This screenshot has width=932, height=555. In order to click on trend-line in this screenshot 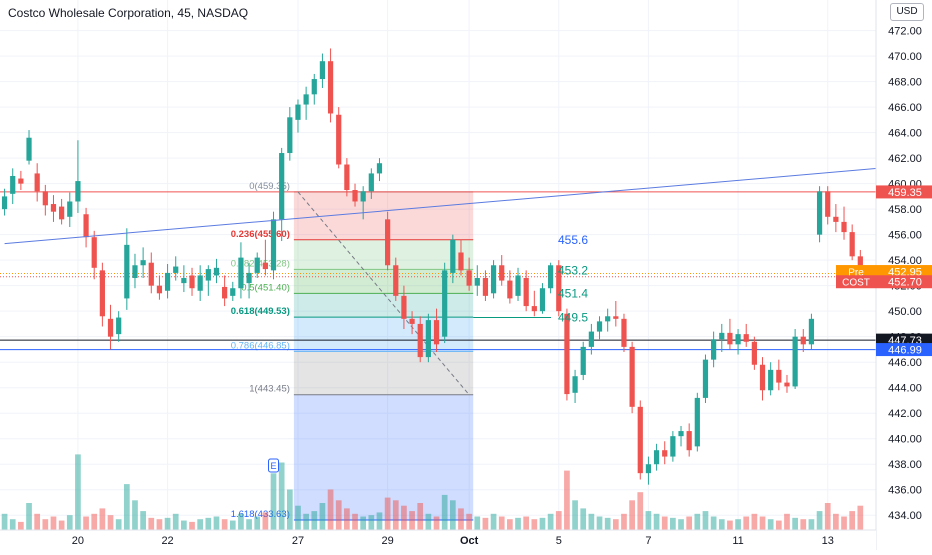, I will do `click(448, 205)`.